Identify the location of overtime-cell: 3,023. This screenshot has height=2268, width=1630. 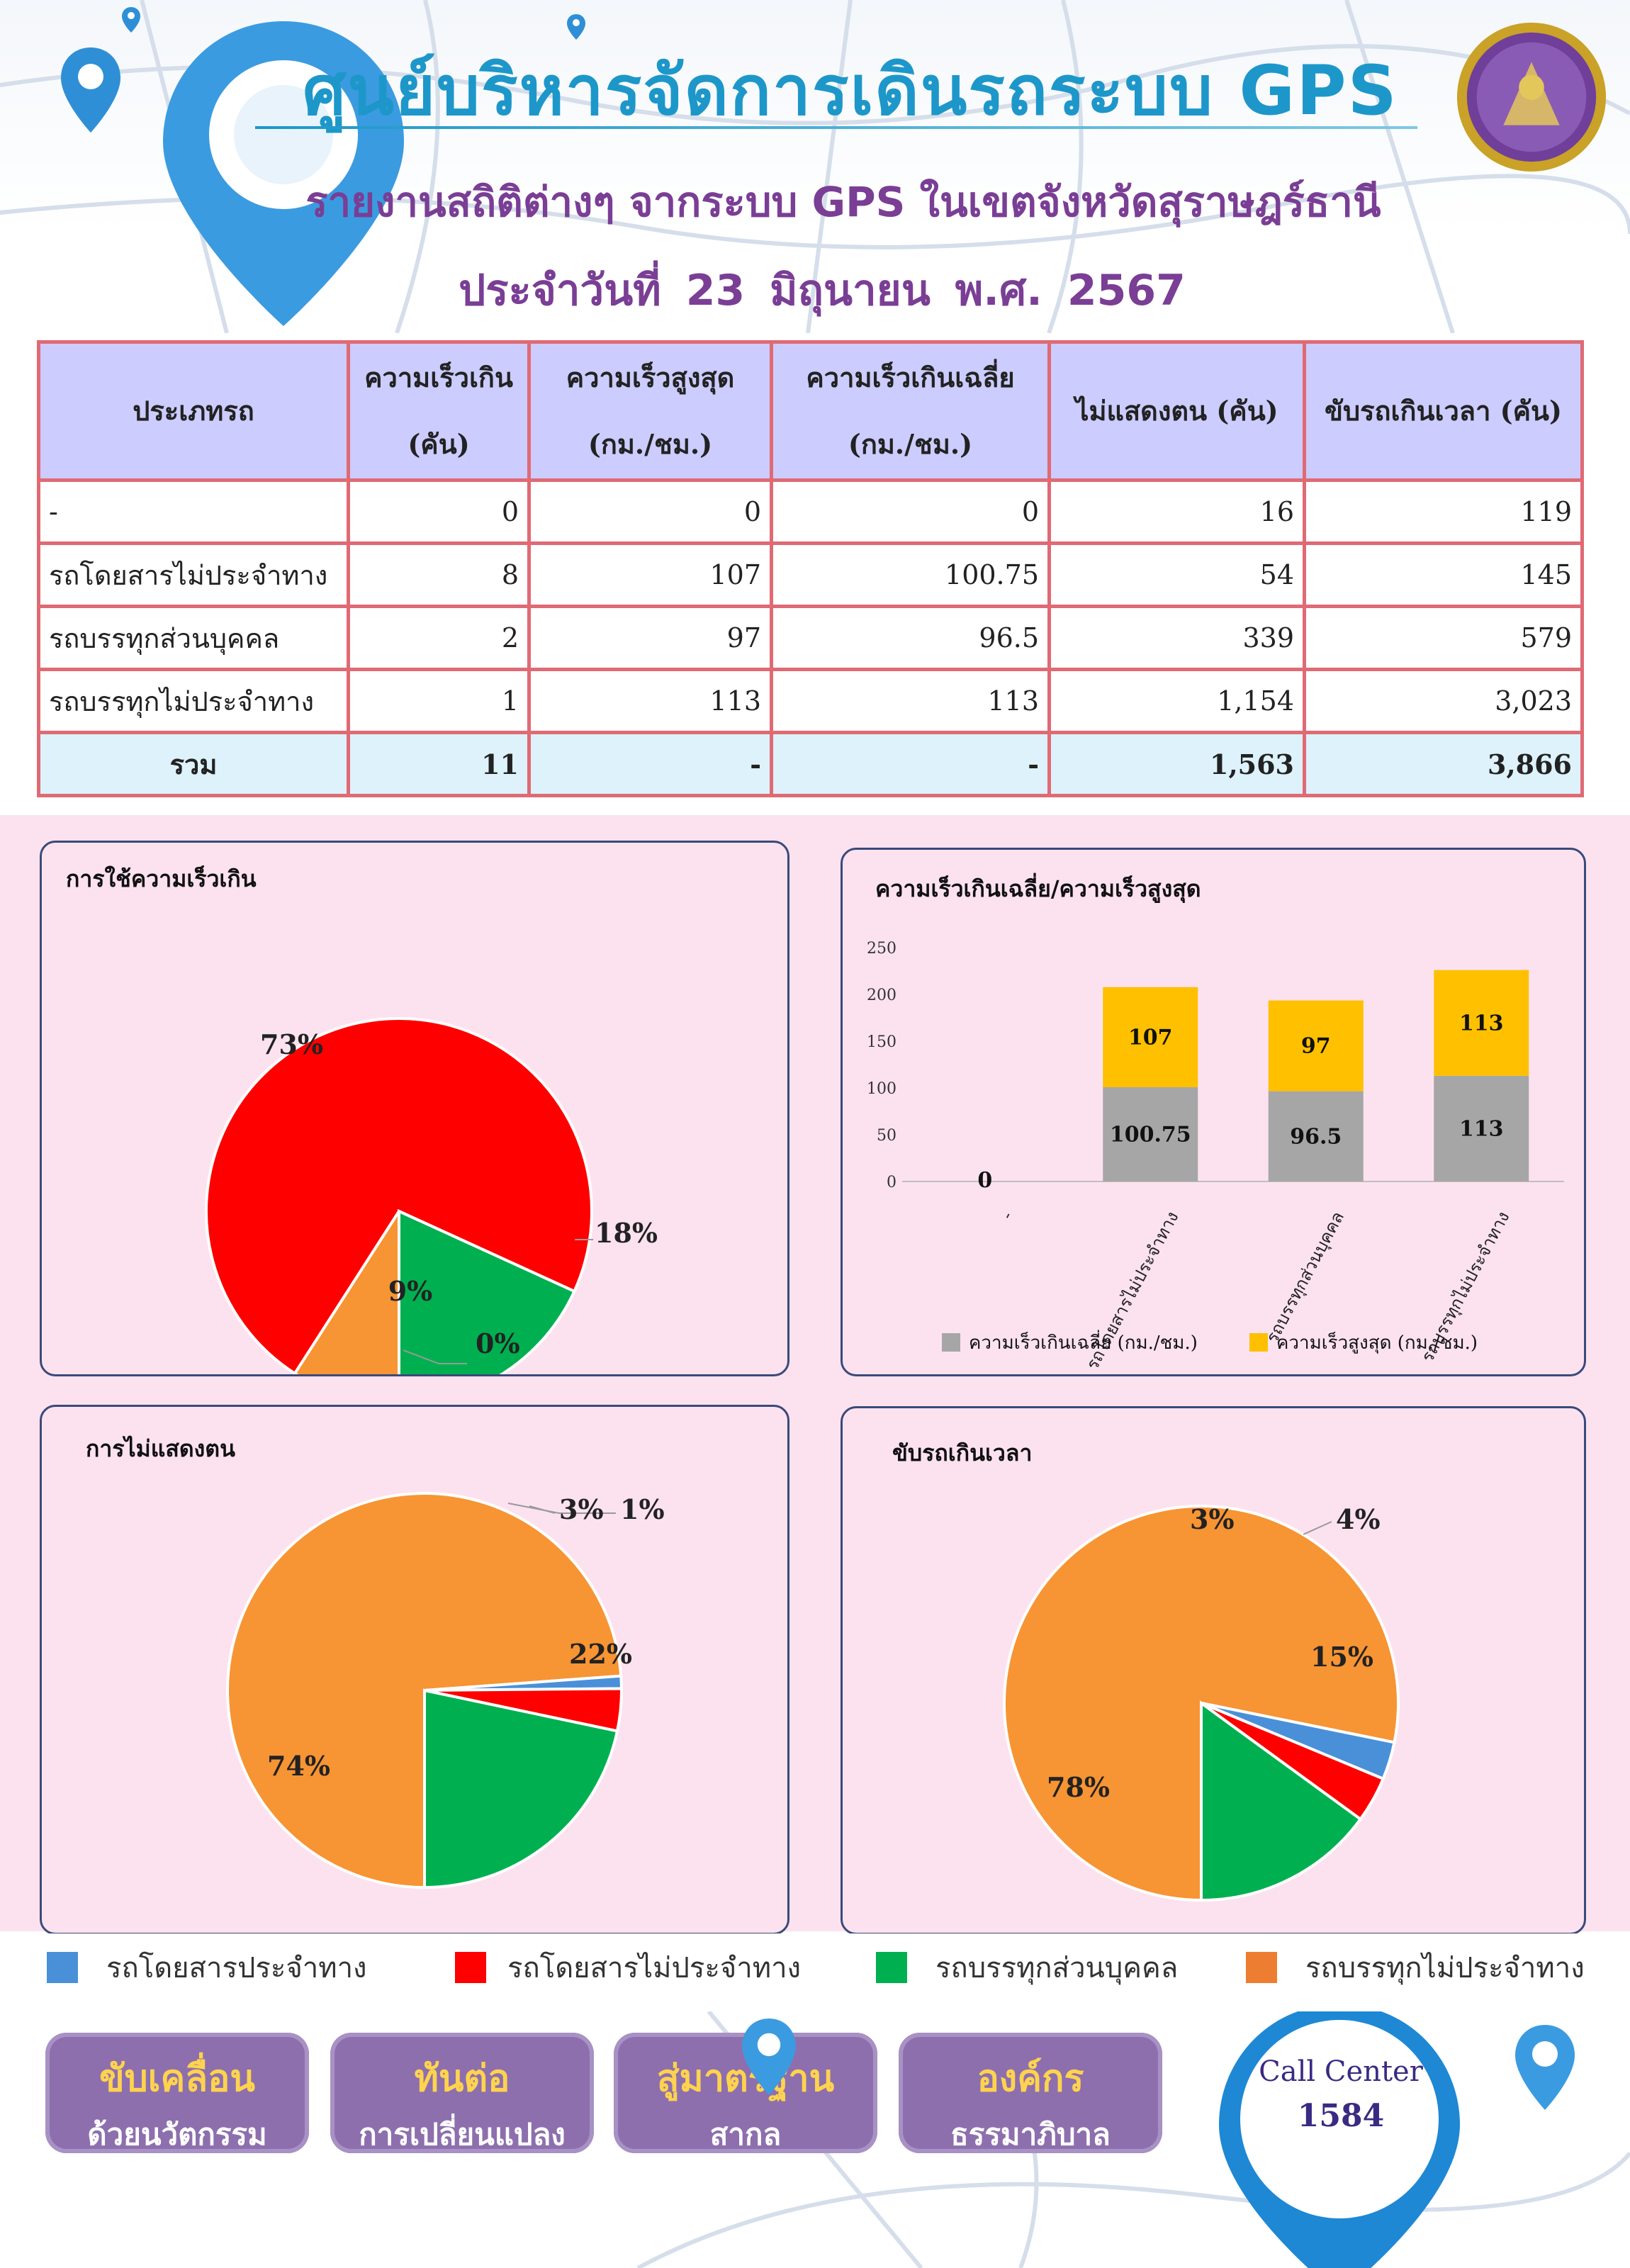
(1444, 701).